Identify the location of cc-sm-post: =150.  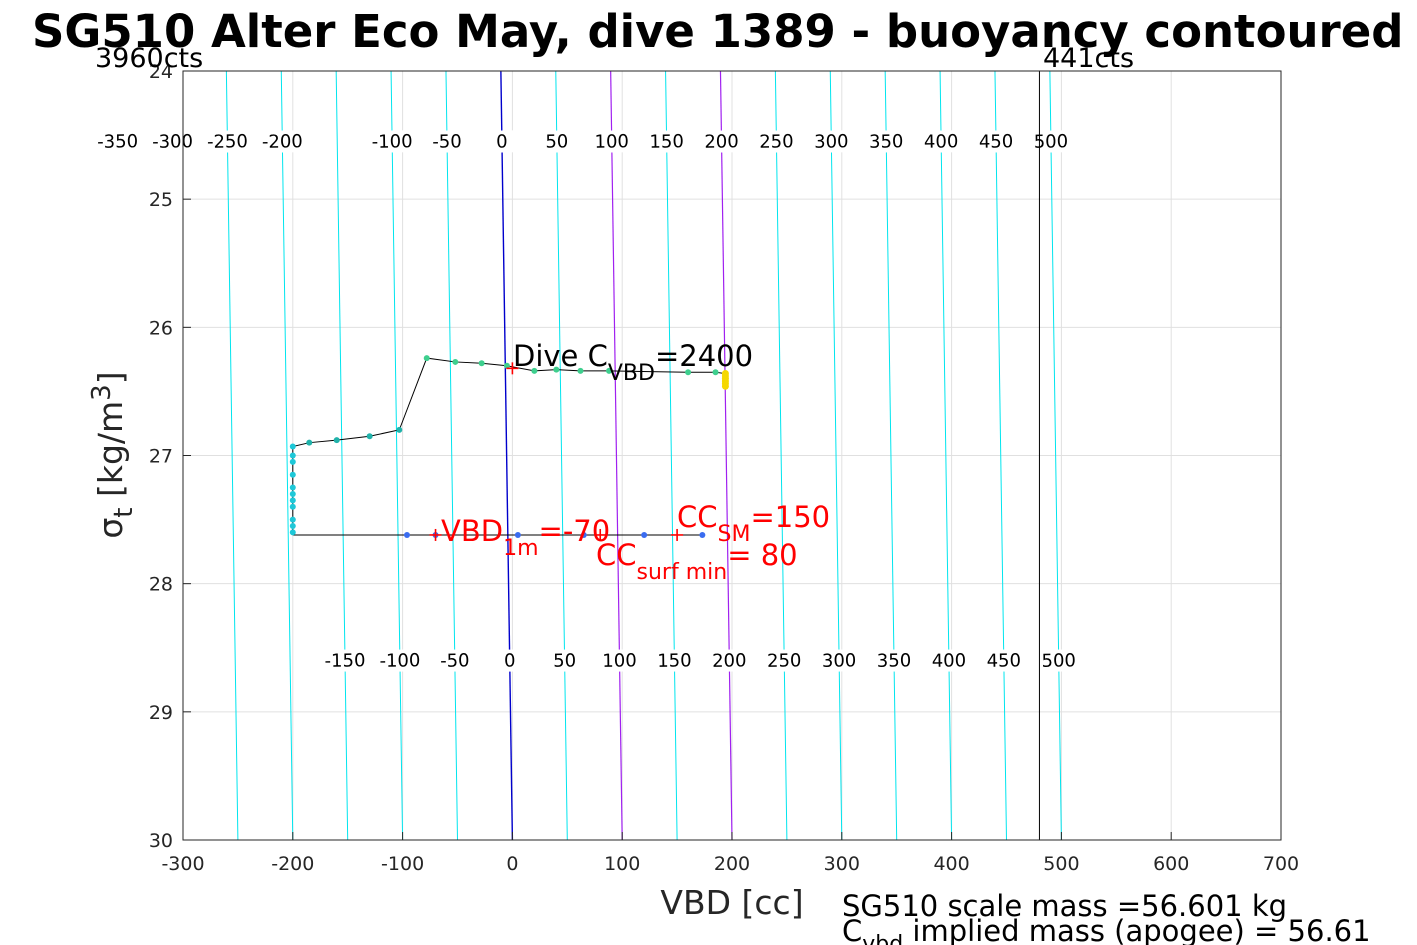
(790, 517).